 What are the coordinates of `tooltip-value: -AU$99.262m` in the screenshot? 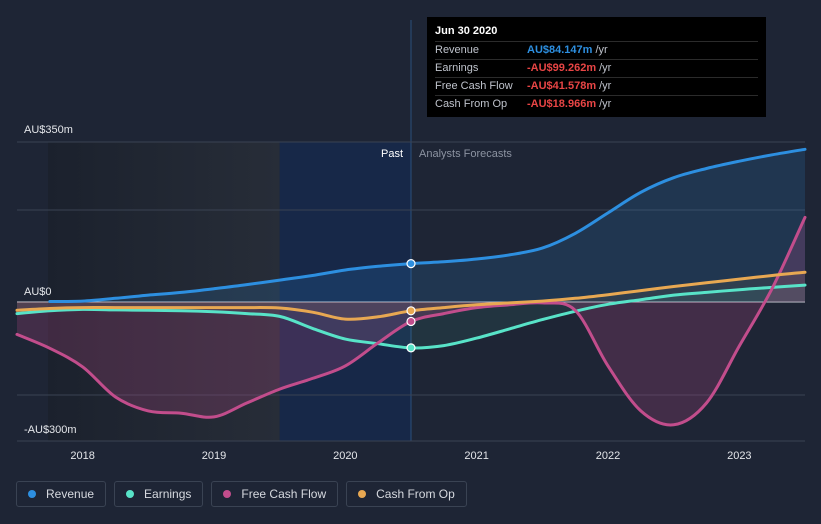 It's located at (562, 68).